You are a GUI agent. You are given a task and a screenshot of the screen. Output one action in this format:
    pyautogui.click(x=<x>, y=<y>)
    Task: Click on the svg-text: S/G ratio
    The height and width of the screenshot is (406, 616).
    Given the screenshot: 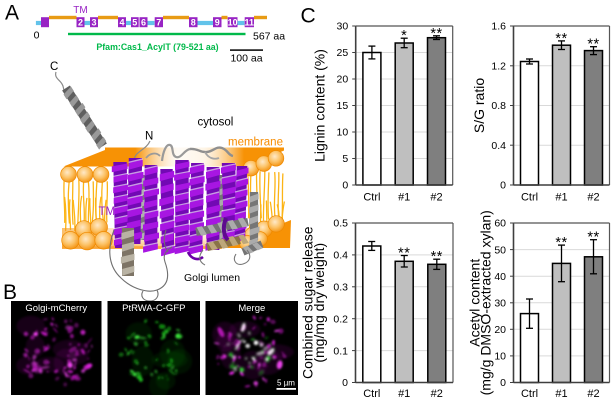 What is the action you would take?
    pyautogui.click(x=479, y=105)
    